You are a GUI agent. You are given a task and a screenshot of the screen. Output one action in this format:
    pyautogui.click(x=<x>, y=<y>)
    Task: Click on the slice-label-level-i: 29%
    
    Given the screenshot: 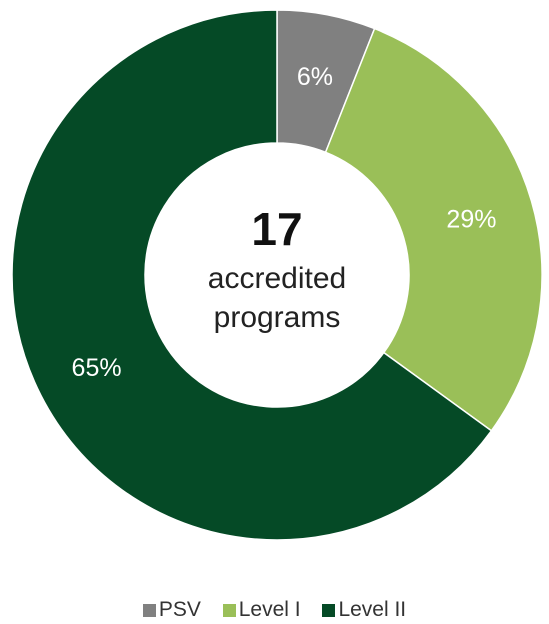 What is the action you would take?
    pyautogui.click(x=471, y=220)
    